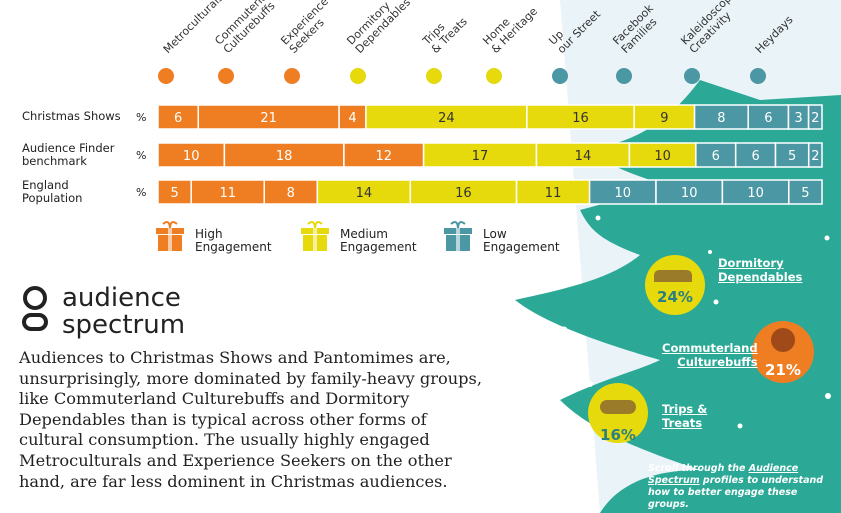 The image size is (841, 513). What do you see at coordinates (52, 191) in the screenshot?
I see `row-label: England Population` at bounding box center [52, 191].